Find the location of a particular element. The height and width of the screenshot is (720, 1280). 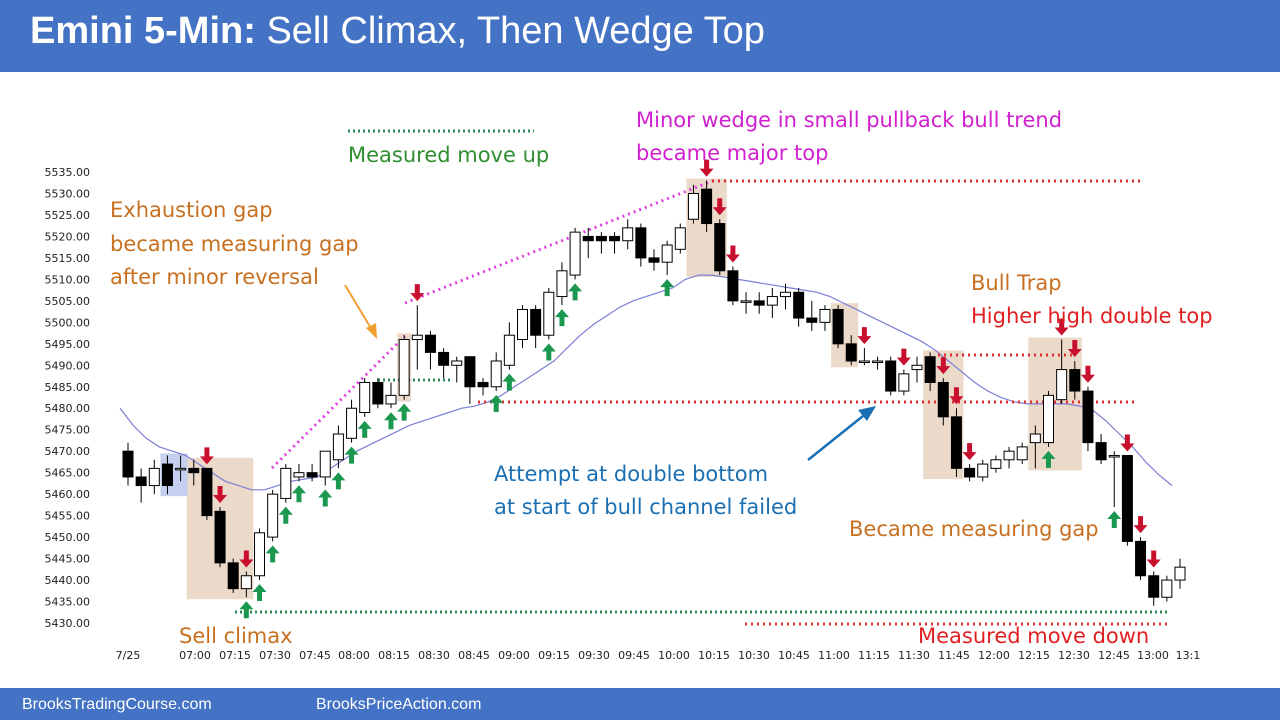

x-tick-label: 08:30 is located at coordinates (434, 655).